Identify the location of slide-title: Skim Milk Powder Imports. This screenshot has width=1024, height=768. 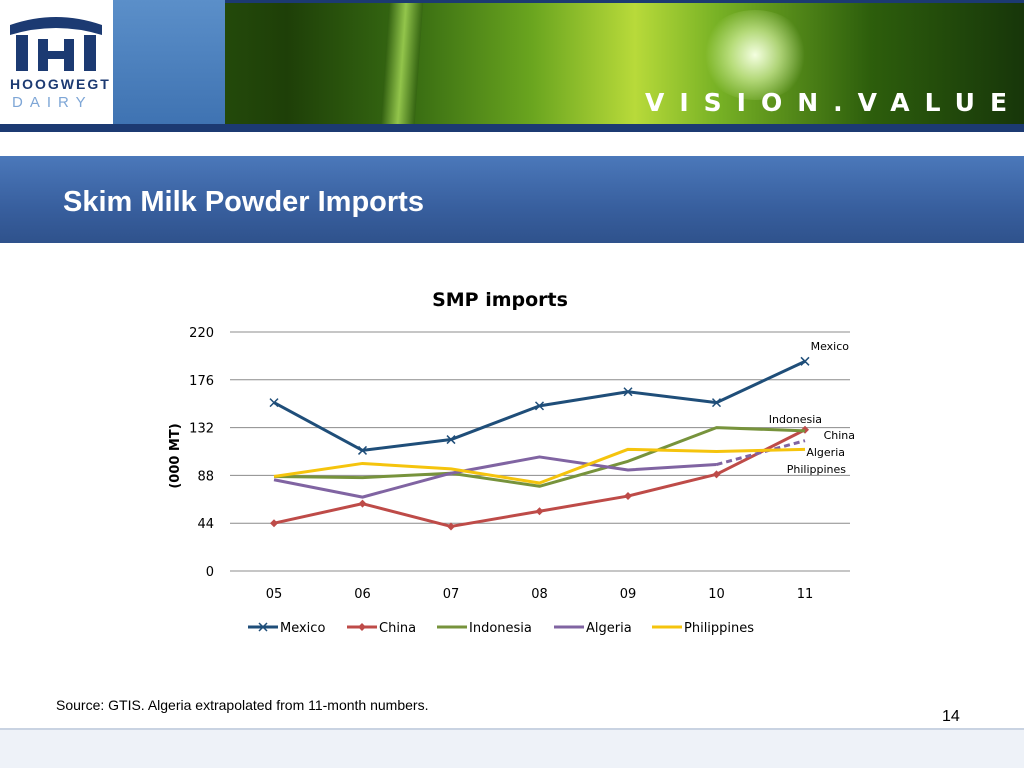
(243, 202).